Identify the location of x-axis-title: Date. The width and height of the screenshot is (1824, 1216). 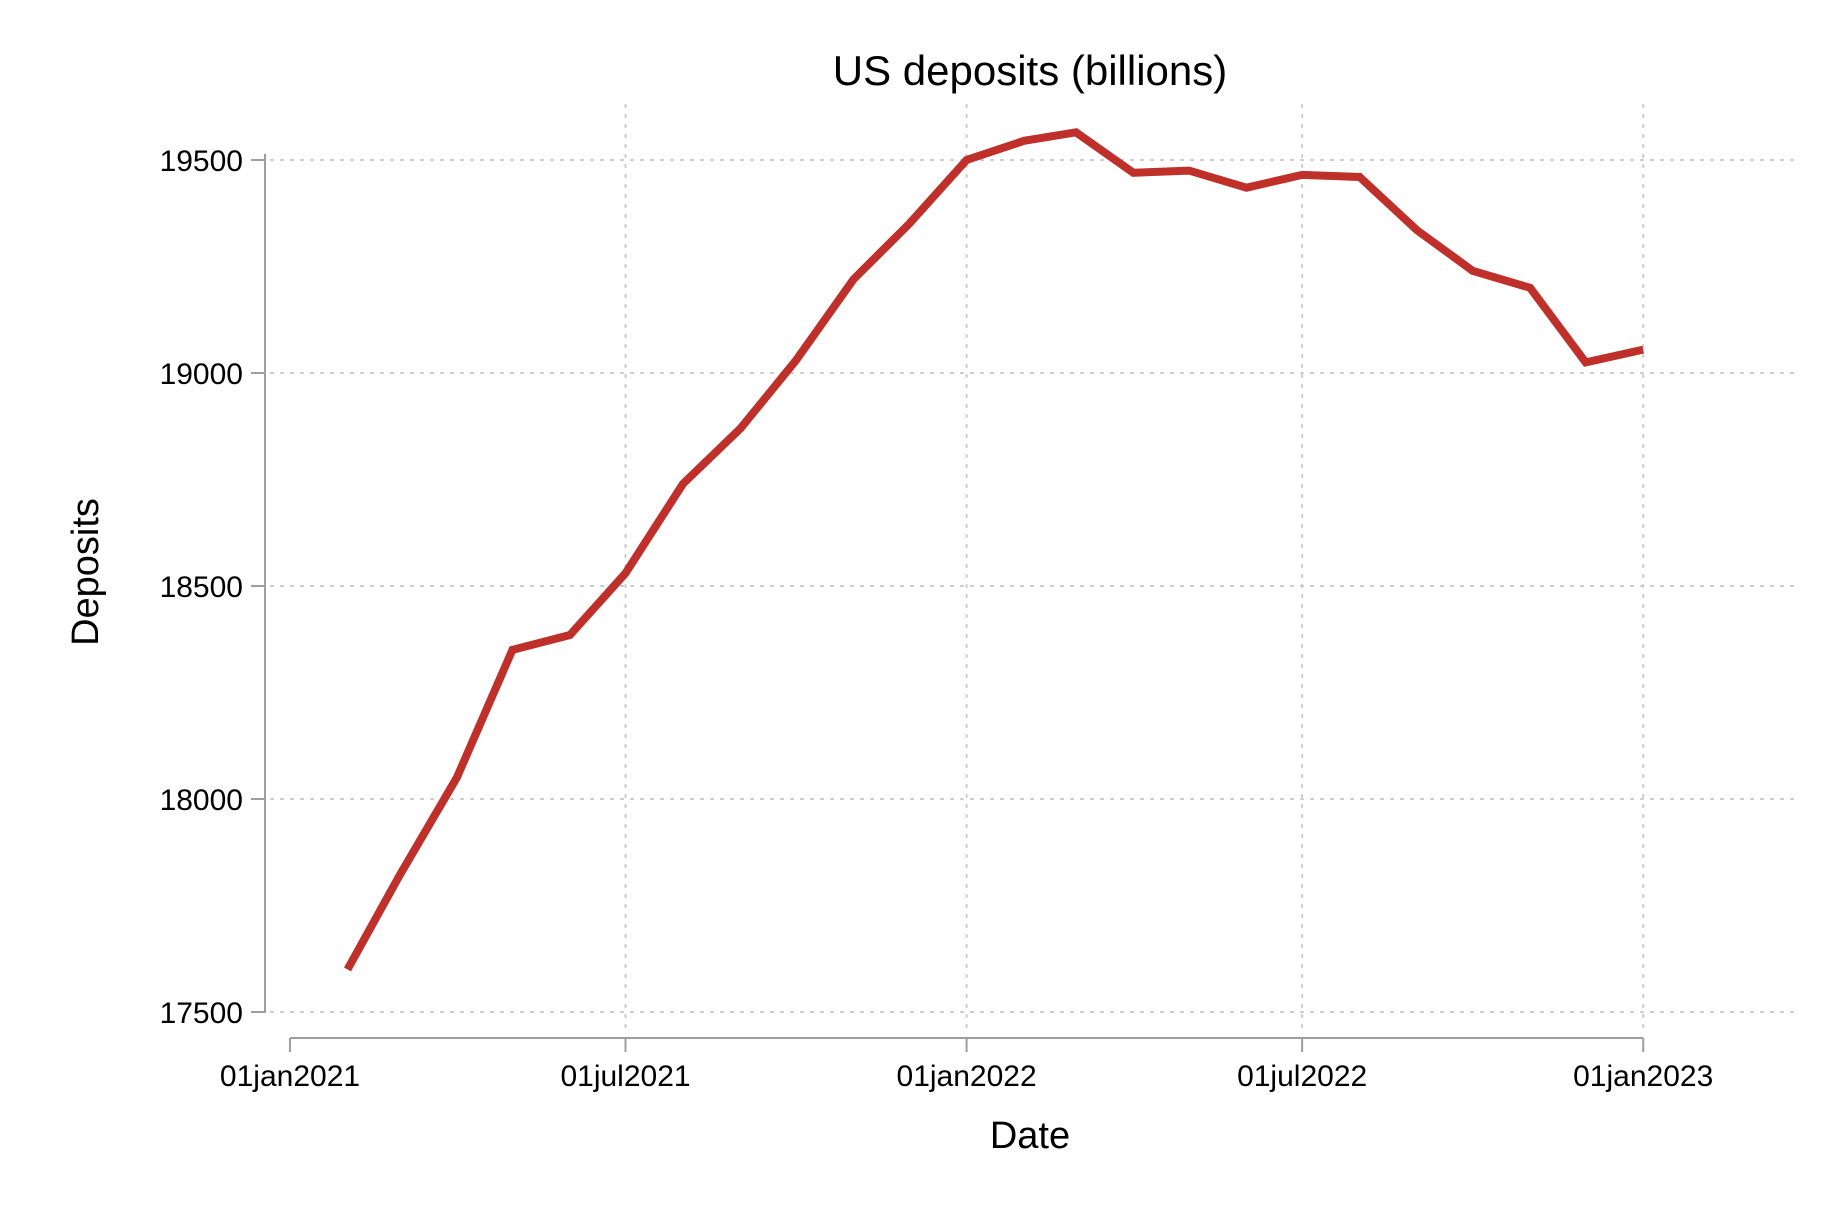
(1030, 1136).